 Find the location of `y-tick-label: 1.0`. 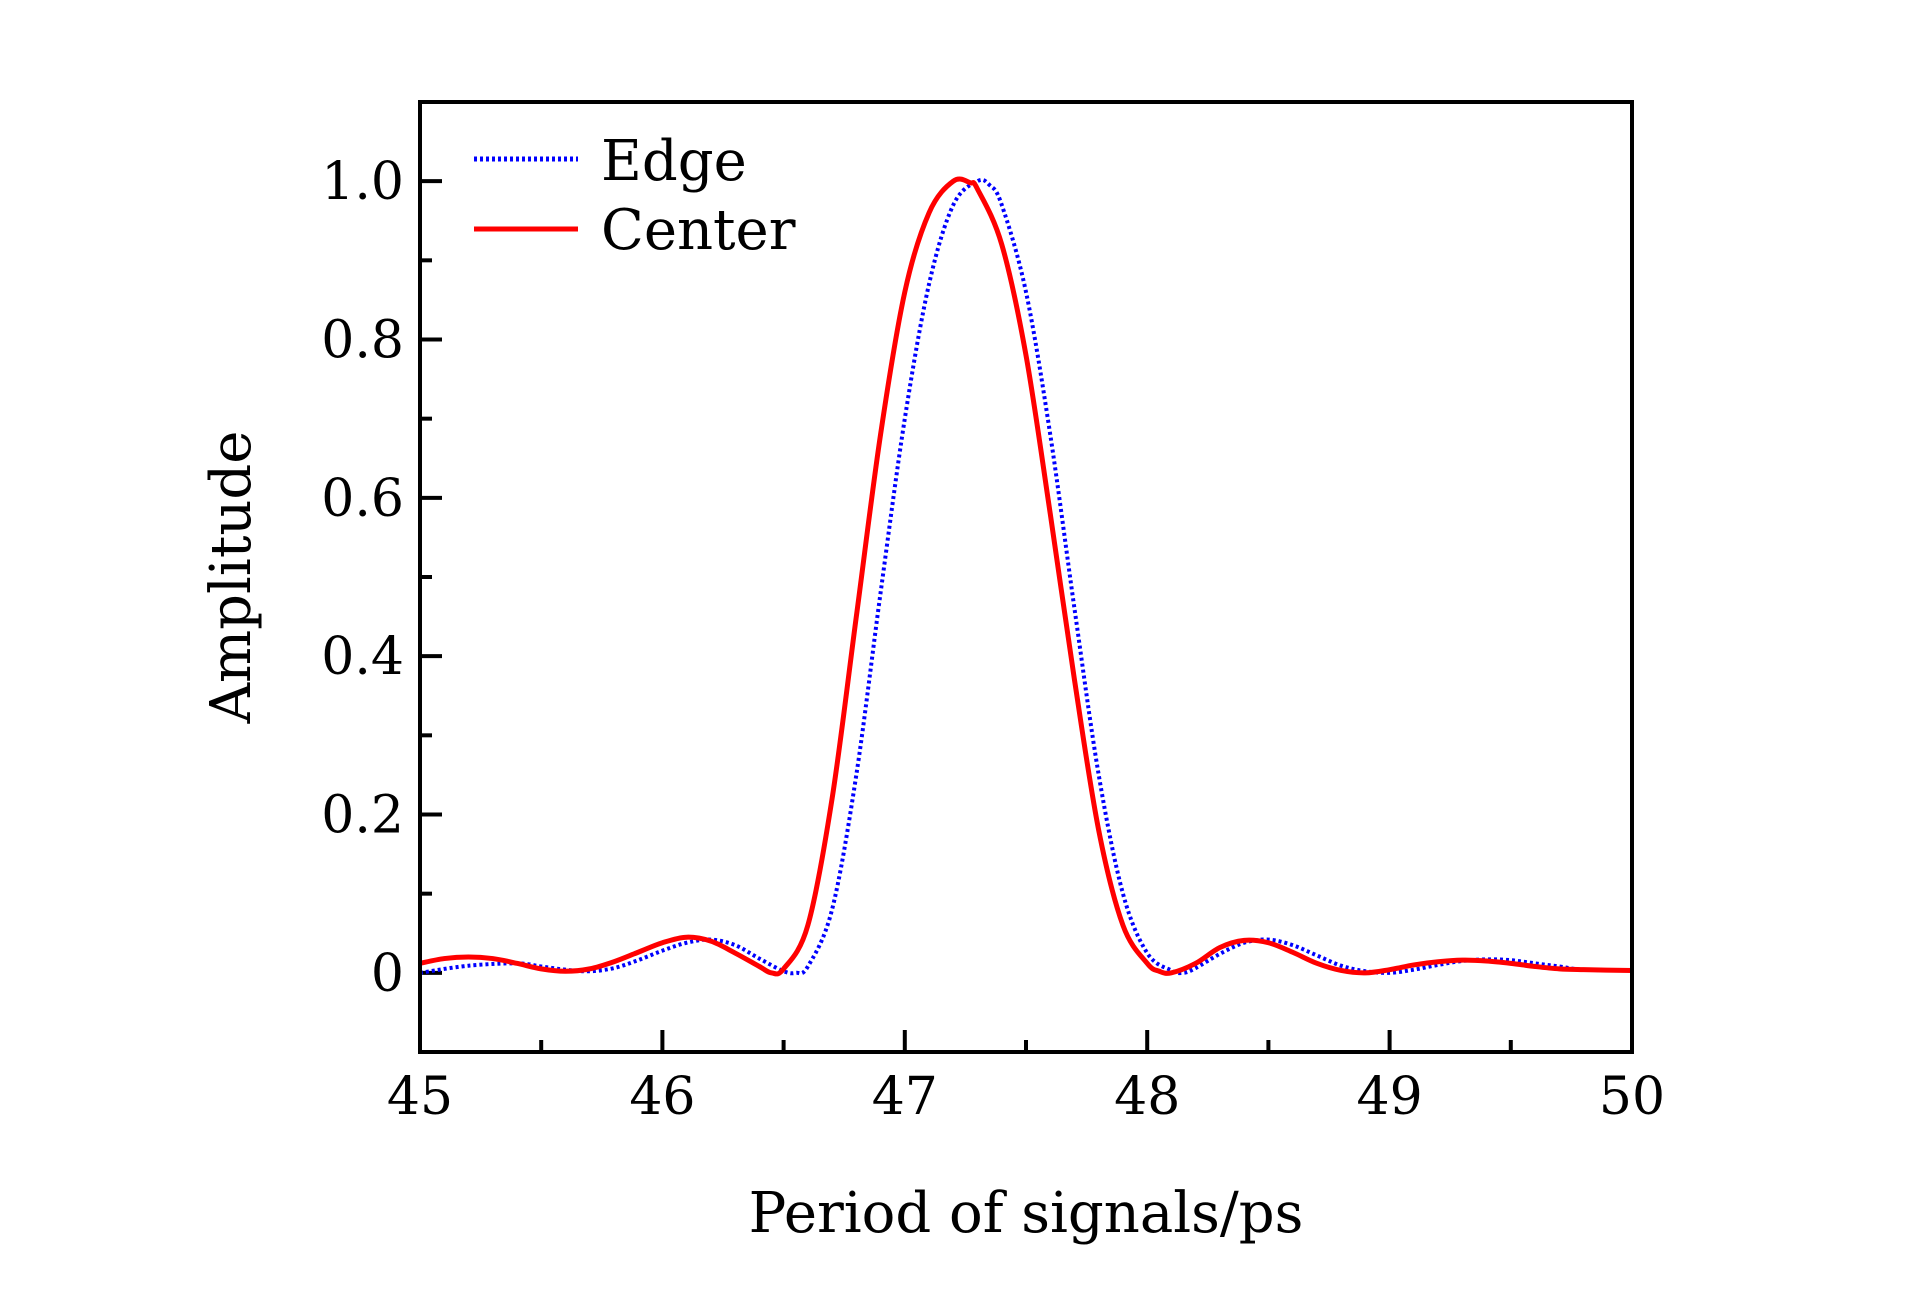

y-tick-label: 1.0 is located at coordinates (362, 182).